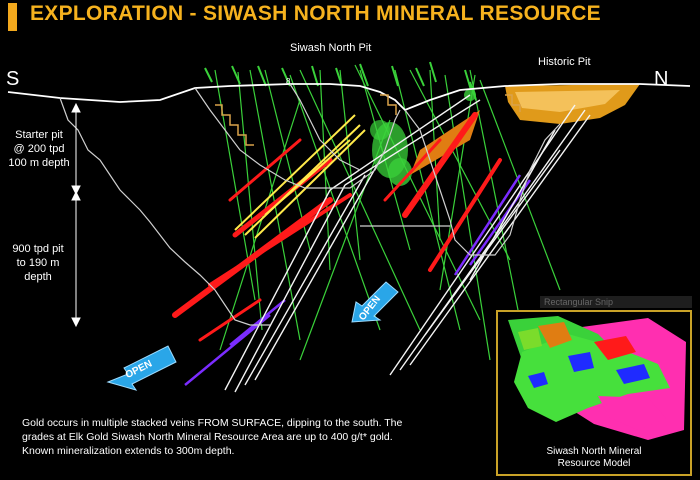 The width and height of the screenshot is (700, 480). I want to click on starter-pit-line: @ 200 tpd, so click(39, 149).